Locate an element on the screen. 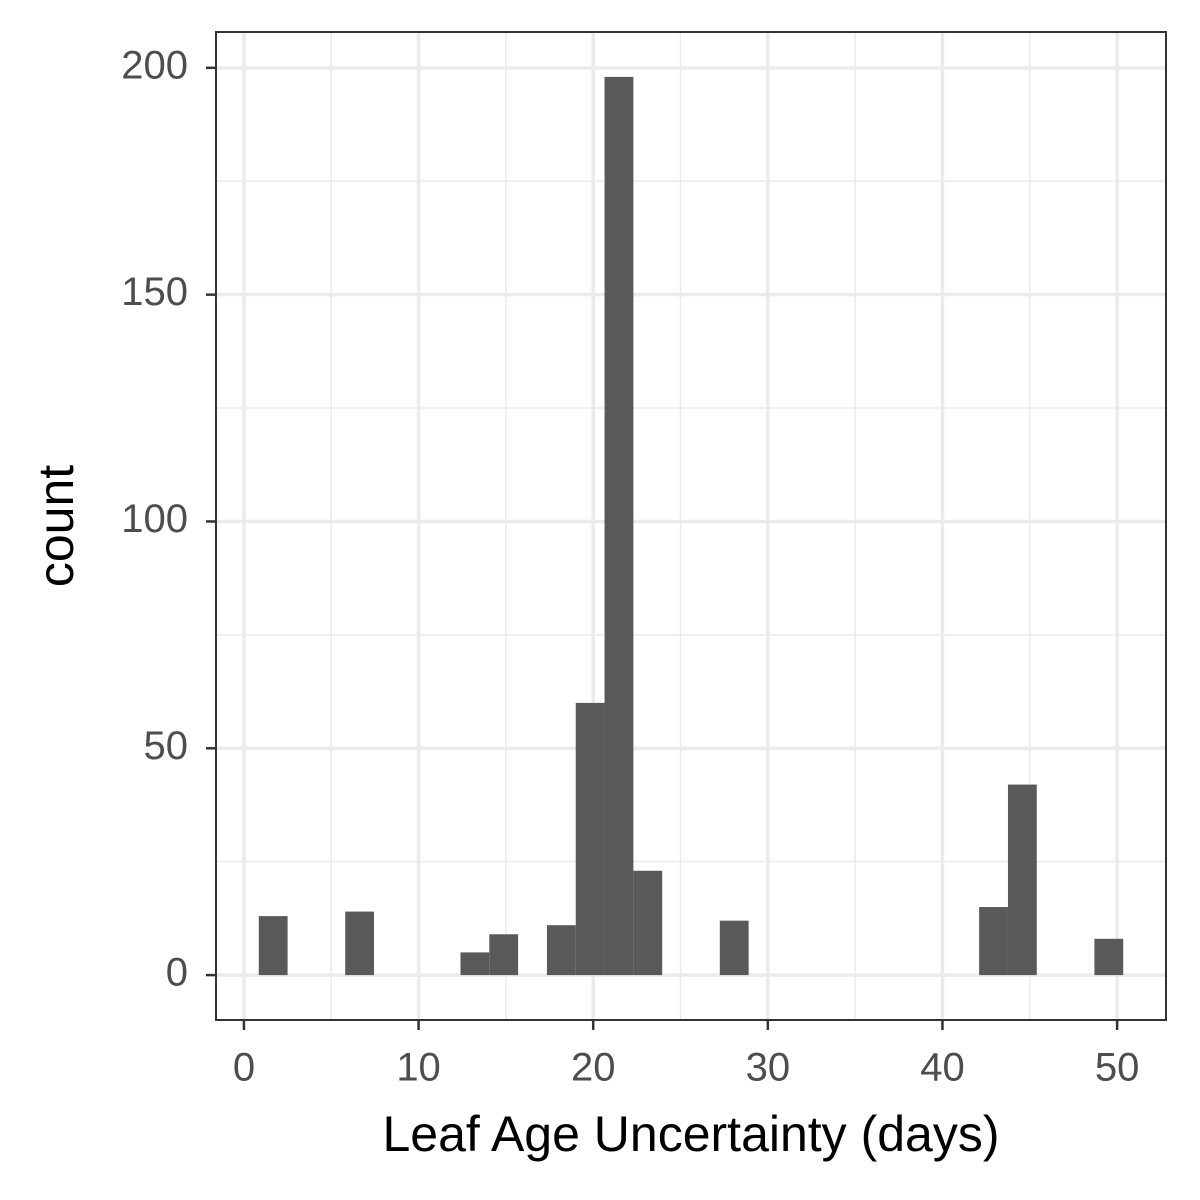 Image resolution: width=1200 pixels, height=1200 pixels. x-tick-label: 0 is located at coordinates (244, 1068).